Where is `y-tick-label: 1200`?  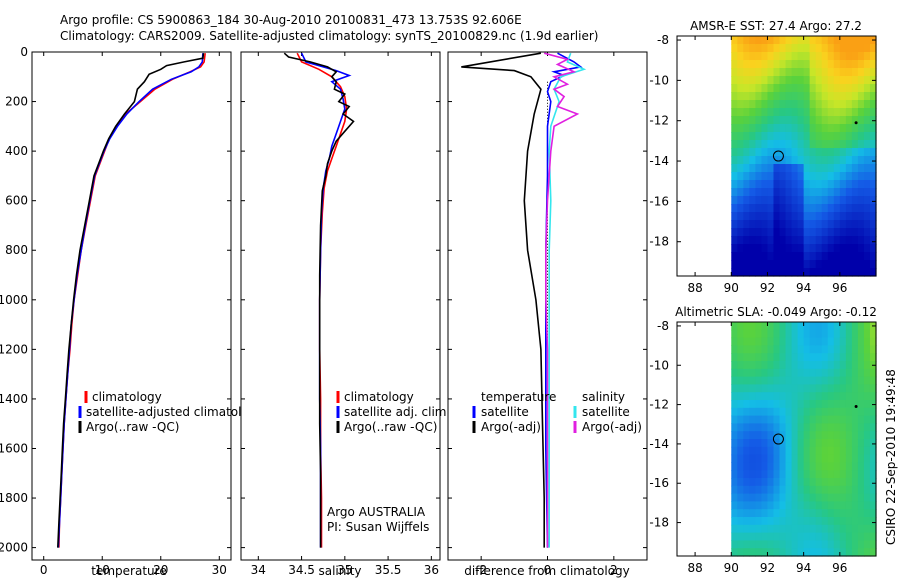 y-tick-label: 1200 is located at coordinates (14, 349).